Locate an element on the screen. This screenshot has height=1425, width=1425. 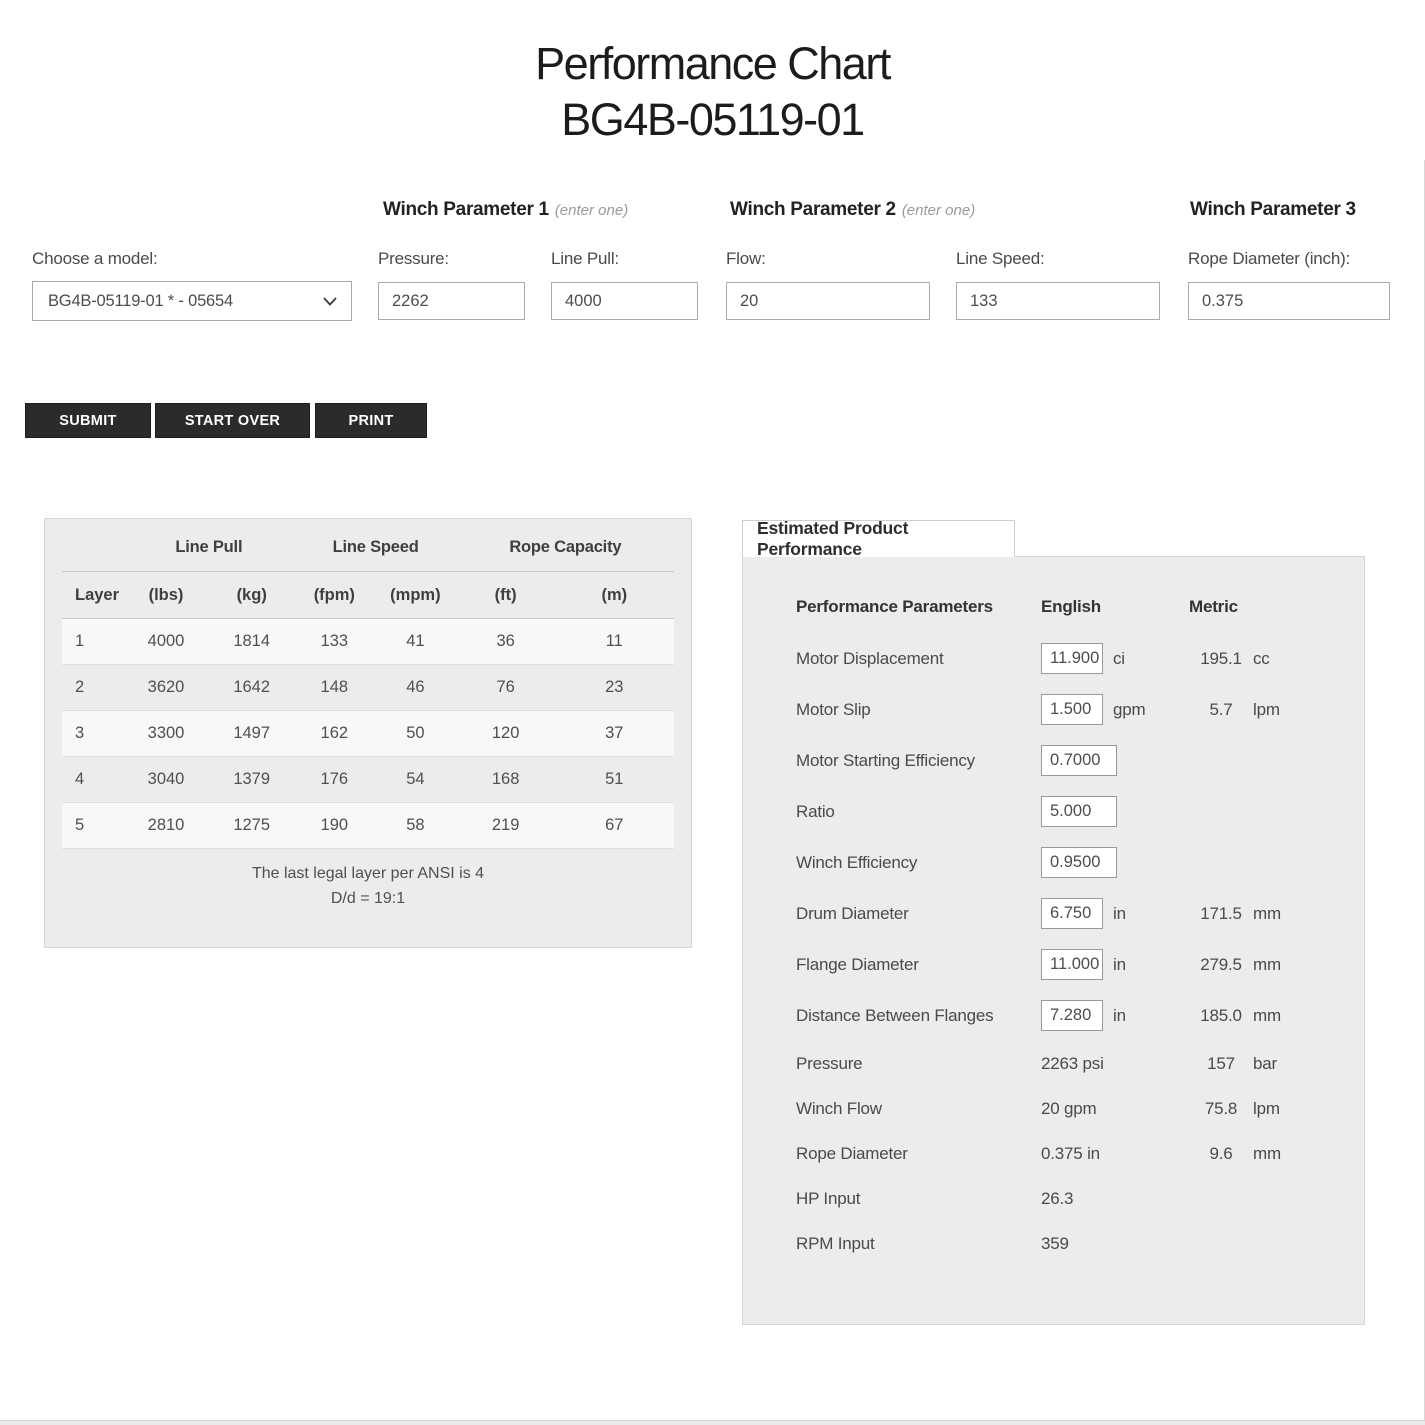
flow-label: Flow: is located at coordinates (746, 258).